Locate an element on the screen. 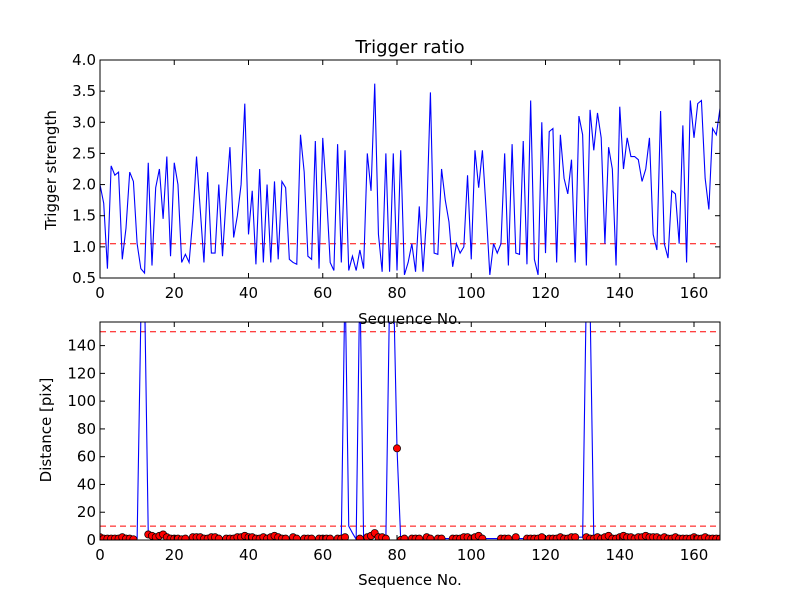  y-tick-label: 20 is located at coordinates (86, 512).